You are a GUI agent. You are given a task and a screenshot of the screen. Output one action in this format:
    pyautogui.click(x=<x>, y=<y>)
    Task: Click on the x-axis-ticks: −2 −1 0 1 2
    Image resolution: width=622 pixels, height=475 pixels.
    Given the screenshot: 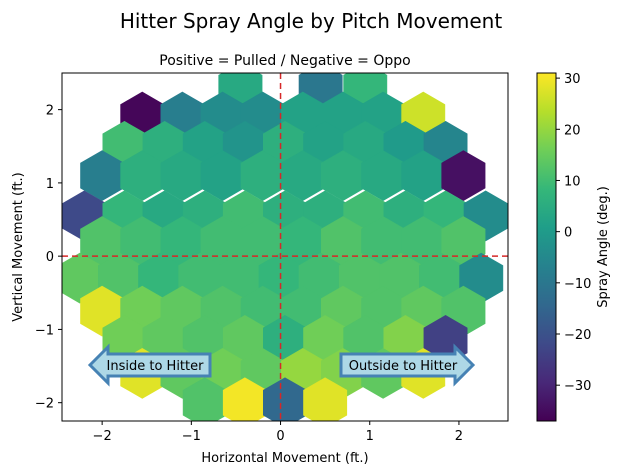 What is the action you would take?
    pyautogui.click(x=278, y=432)
    